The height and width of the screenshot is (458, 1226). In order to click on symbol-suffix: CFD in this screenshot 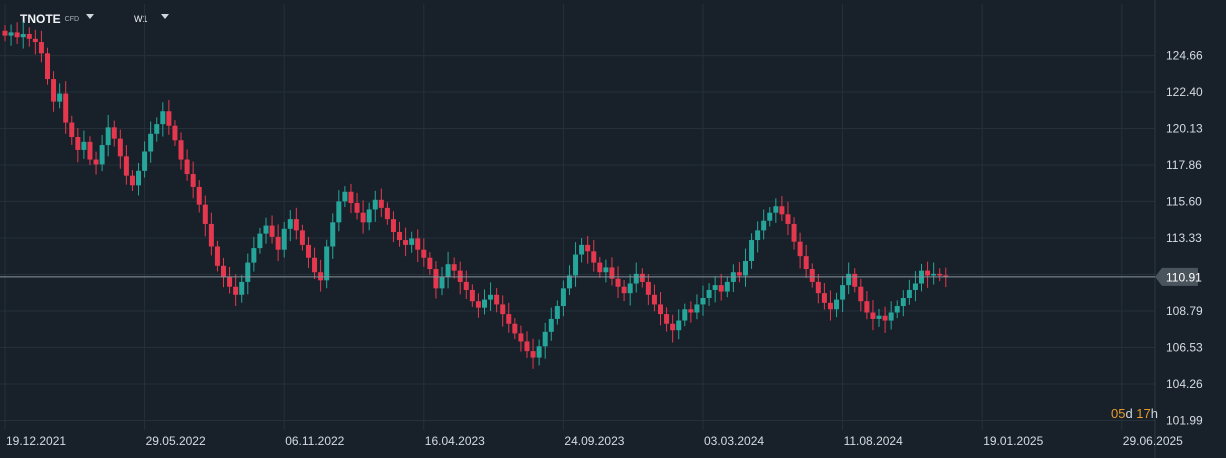, I will do `click(72, 19)`.